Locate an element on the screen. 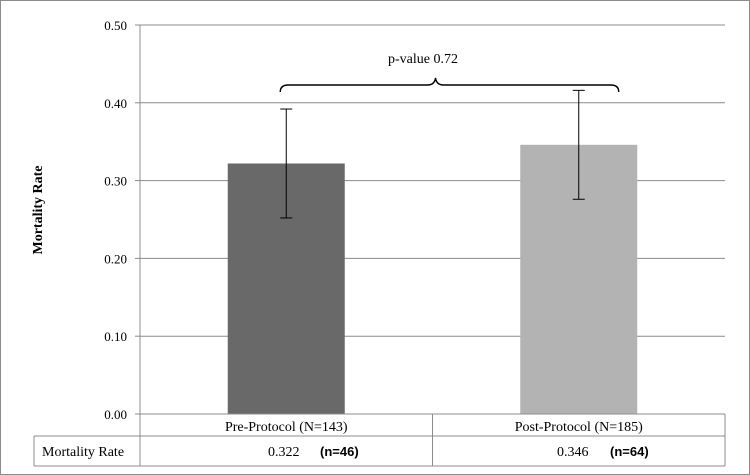 Image resolution: width=750 pixels, height=475 pixels. error-bars is located at coordinates (432, 154).